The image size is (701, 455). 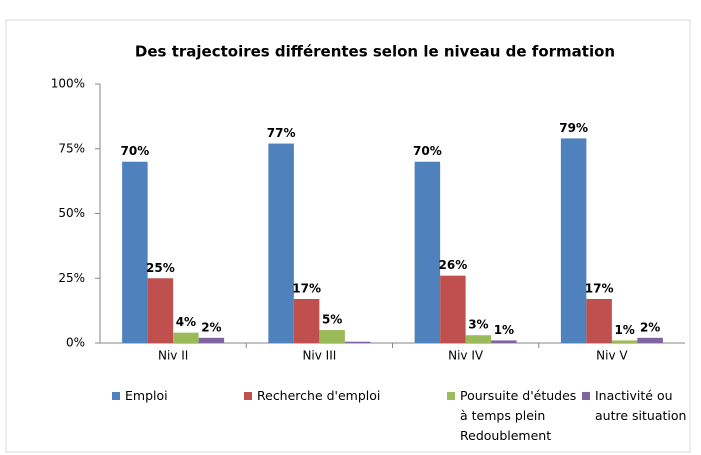 I want to click on legend-label: Recherche d'emploi, so click(x=319, y=395).